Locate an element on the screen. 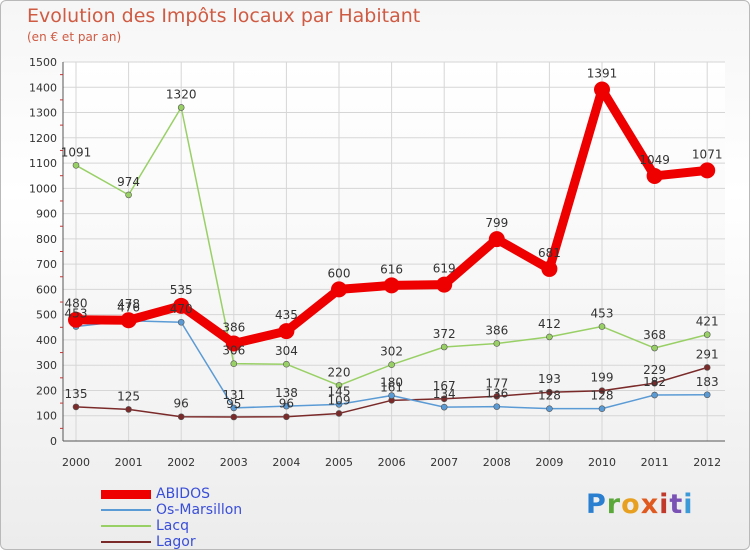 This screenshot has height=550, width=750. data-label: 619 is located at coordinates (444, 269).